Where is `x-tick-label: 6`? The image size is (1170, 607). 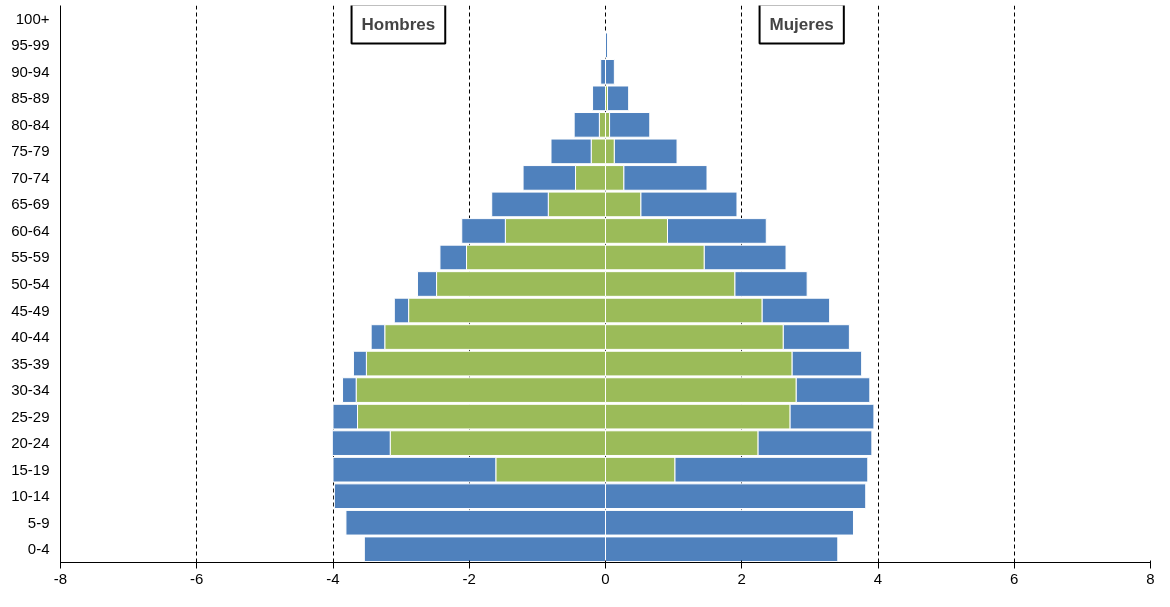 x-tick-label: 6 is located at coordinates (1014, 578).